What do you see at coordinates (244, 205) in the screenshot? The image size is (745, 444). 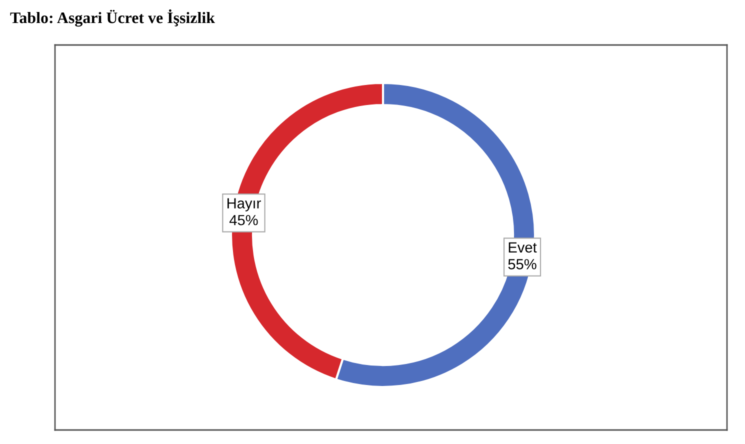 I see `slice-label: Hayır` at bounding box center [244, 205].